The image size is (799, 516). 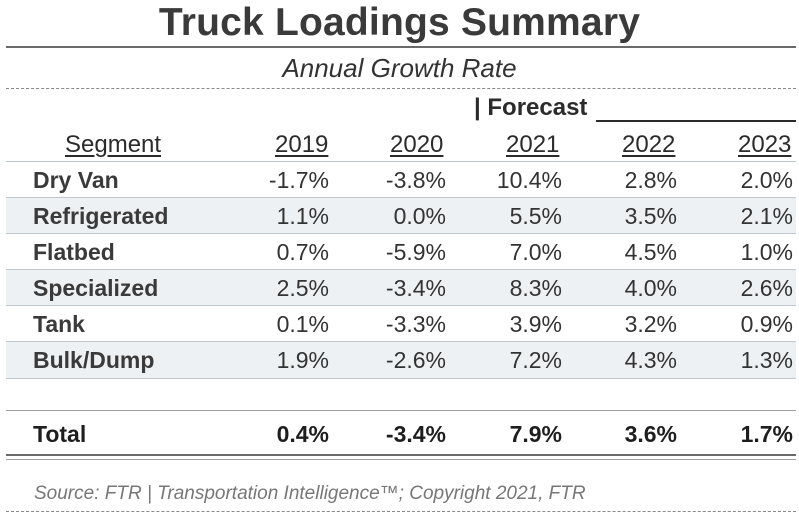 I want to click on forecast-underline, so click(x=696, y=121).